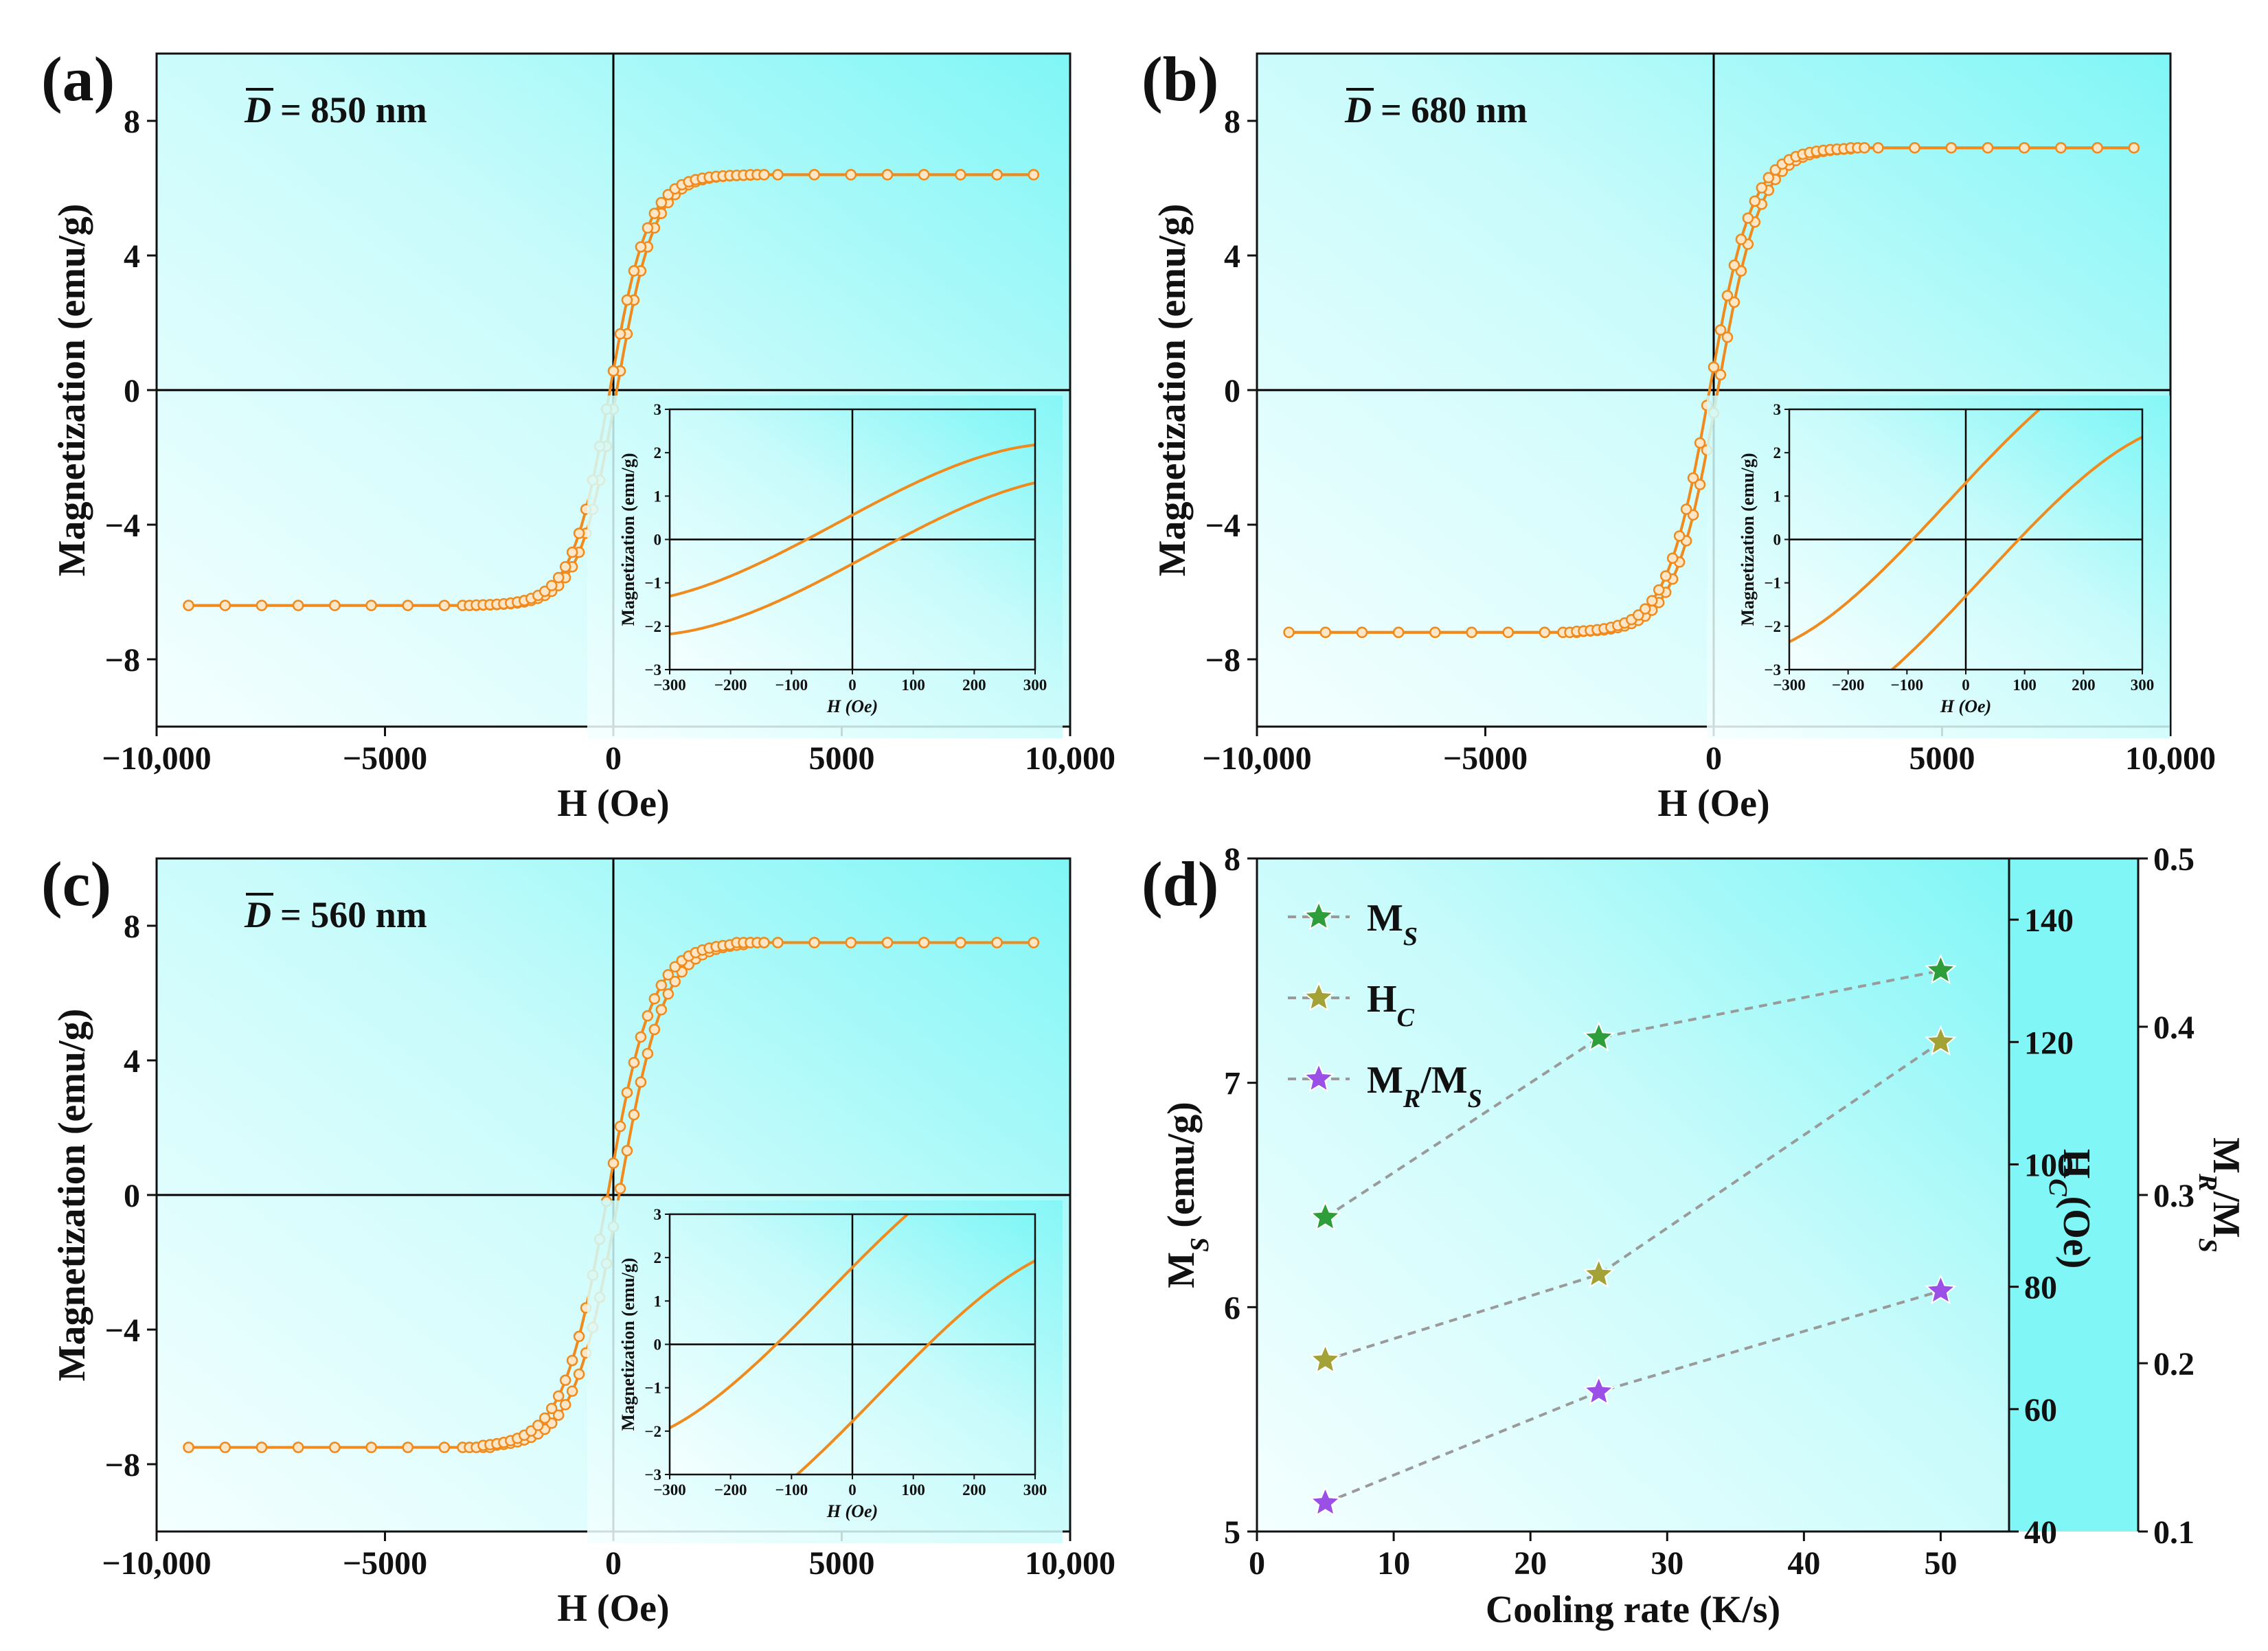 The width and height of the screenshot is (2268, 1651). Describe the element at coordinates (1385, 918) in the screenshot. I see `legend-main: M` at that location.